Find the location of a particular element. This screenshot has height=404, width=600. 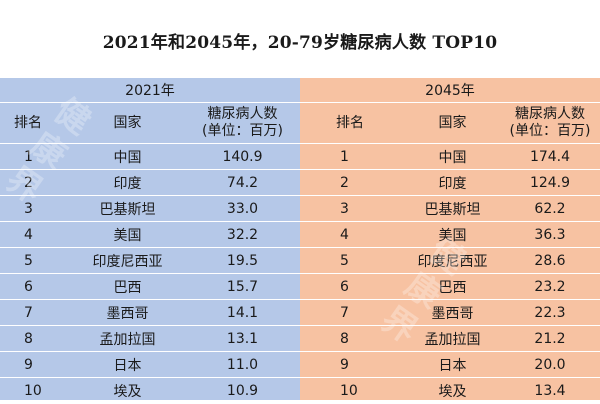

page-title: 2021年和2045年，20-79岁糖尿病人数 TOP10 is located at coordinates (300, 43).